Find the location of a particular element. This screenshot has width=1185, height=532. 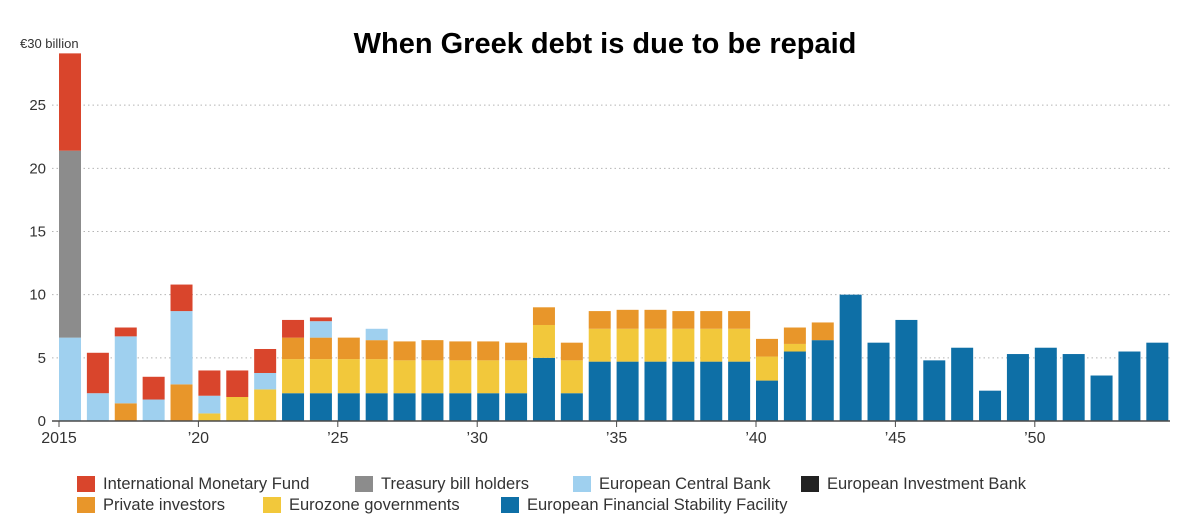

x-tick-label: ’30 is located at coordinates (477, 438).